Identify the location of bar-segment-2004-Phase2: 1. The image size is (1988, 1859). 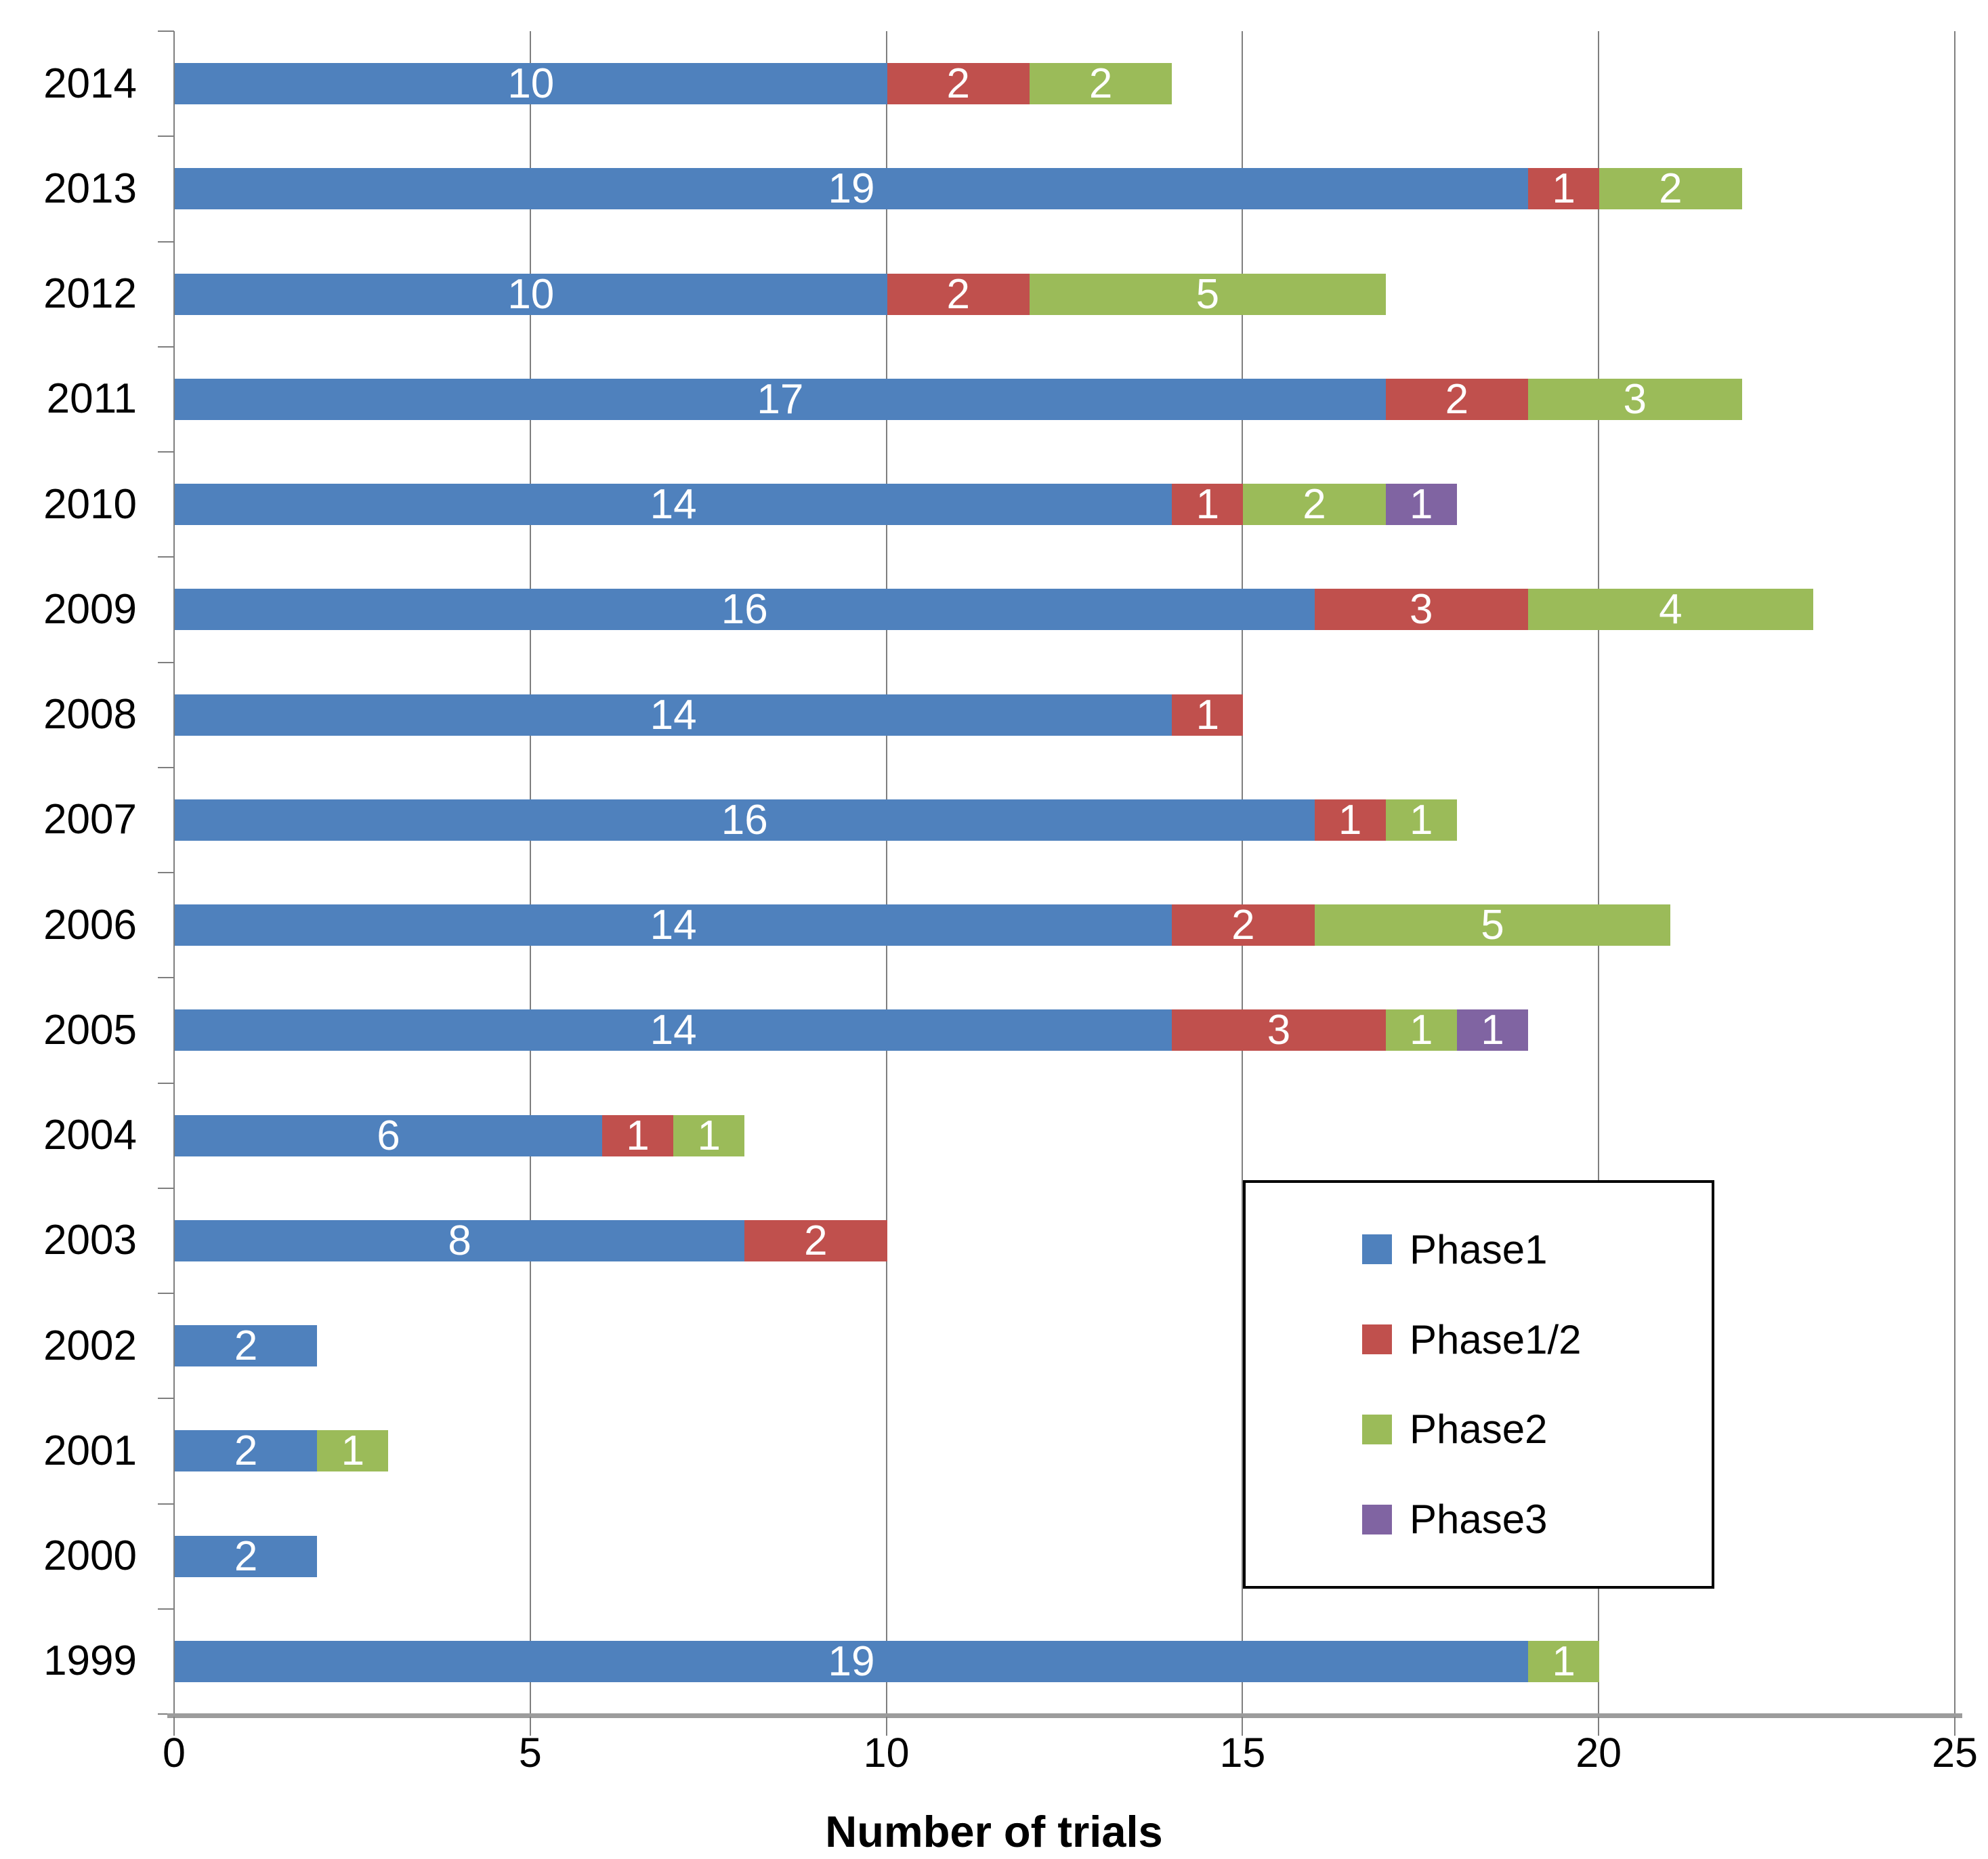
(709, 1135).